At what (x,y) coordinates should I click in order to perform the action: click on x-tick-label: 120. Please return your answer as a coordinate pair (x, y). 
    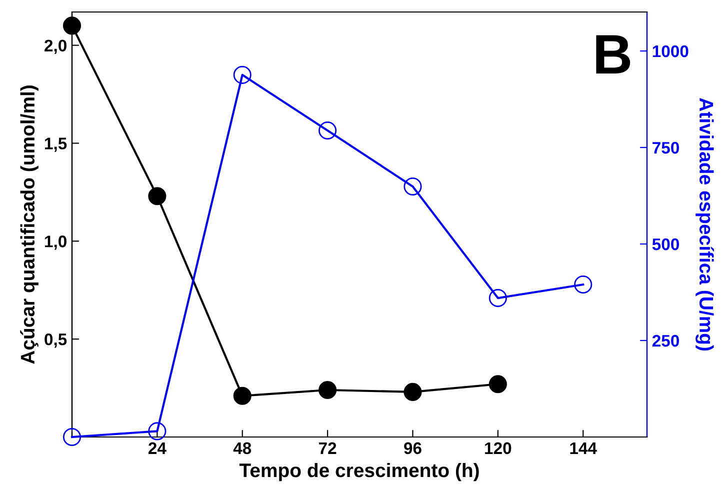
    Looking at the image, I should click on (498, 448).